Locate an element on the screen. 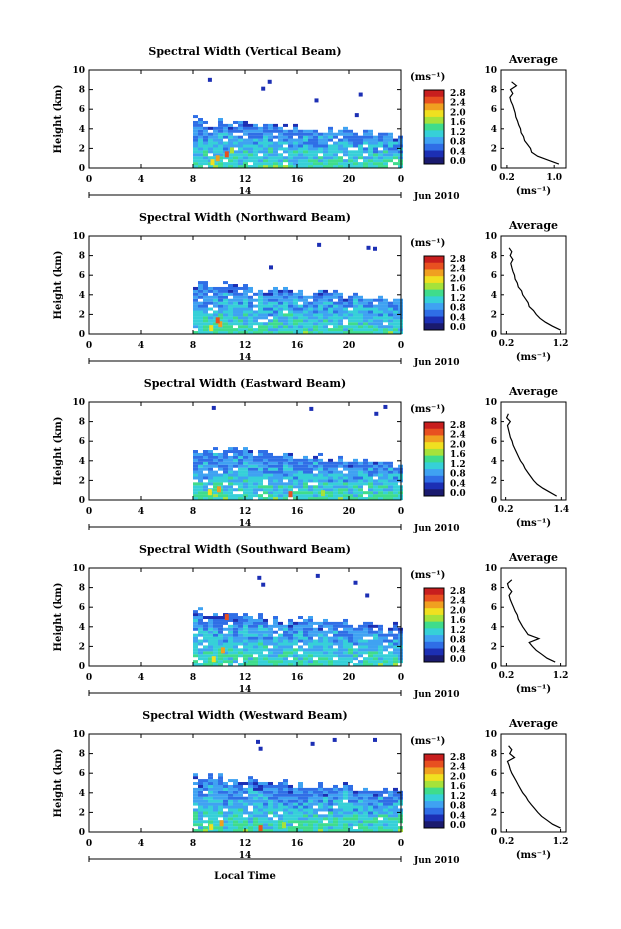 The height and width of the screenshot is (929, 621). colorbar-frame is located at coordinates (434, 127).